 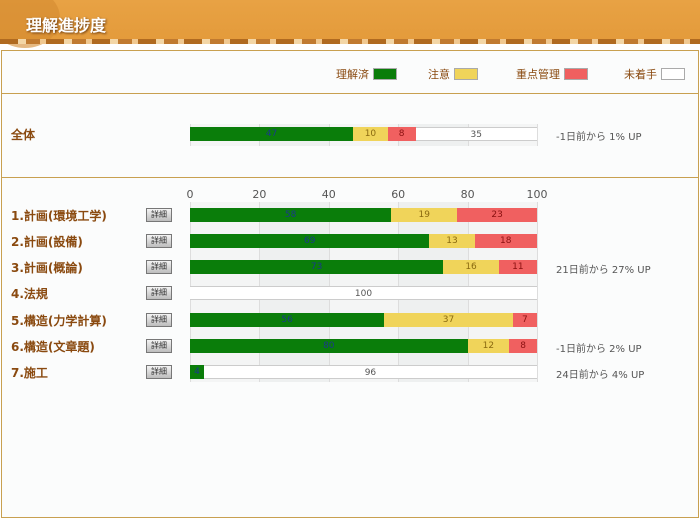 What do you see at coordinates (439, 74) in the screenshot?
I see `legend-label: 注意` at bounding box center [439, 74].